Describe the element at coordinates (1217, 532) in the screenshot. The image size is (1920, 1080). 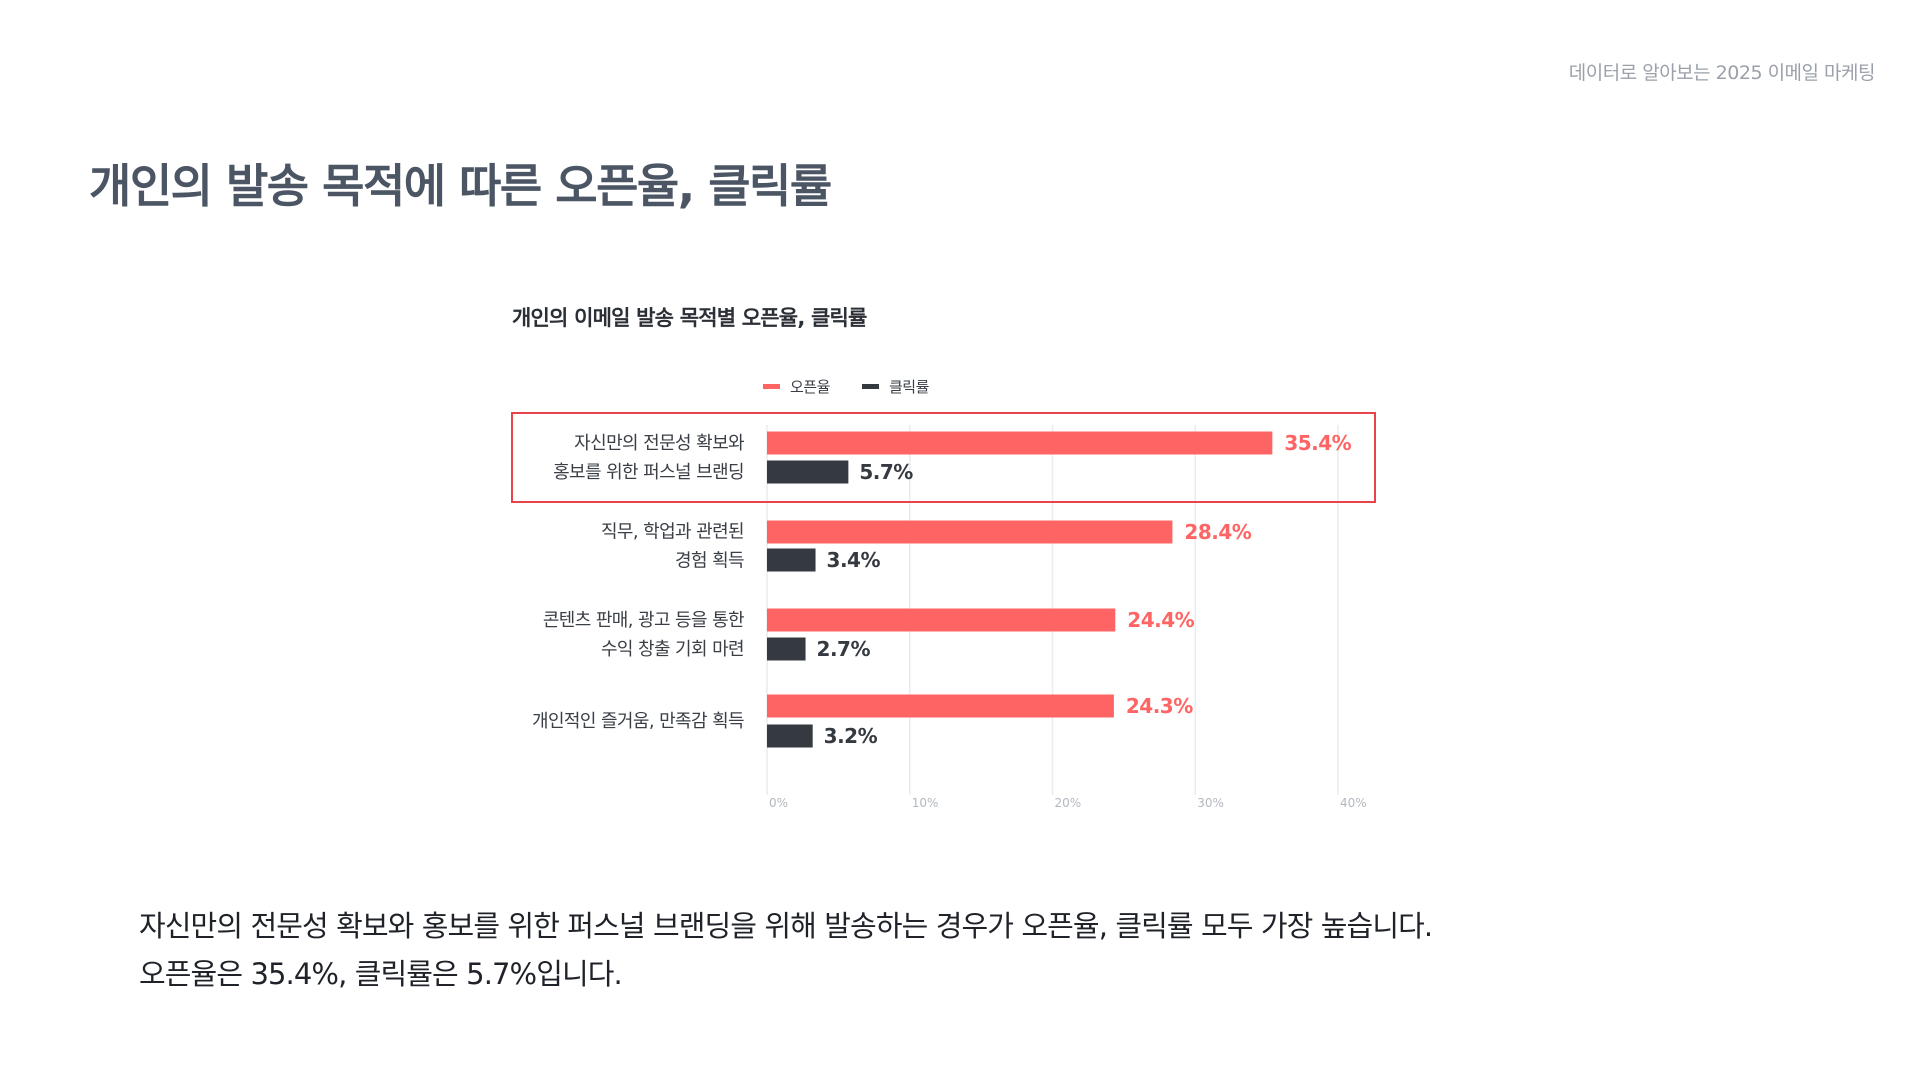
I see `data-label-open-rate: 28.4%` at that location.